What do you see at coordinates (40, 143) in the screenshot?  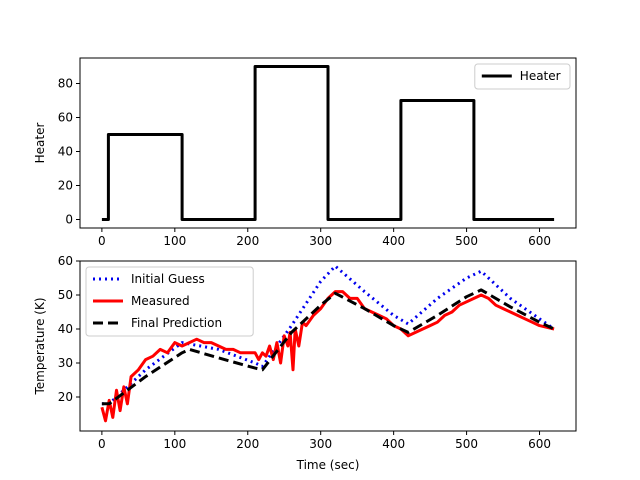 I see `y-axis-label: Heater` at bounding box center [40, 143].